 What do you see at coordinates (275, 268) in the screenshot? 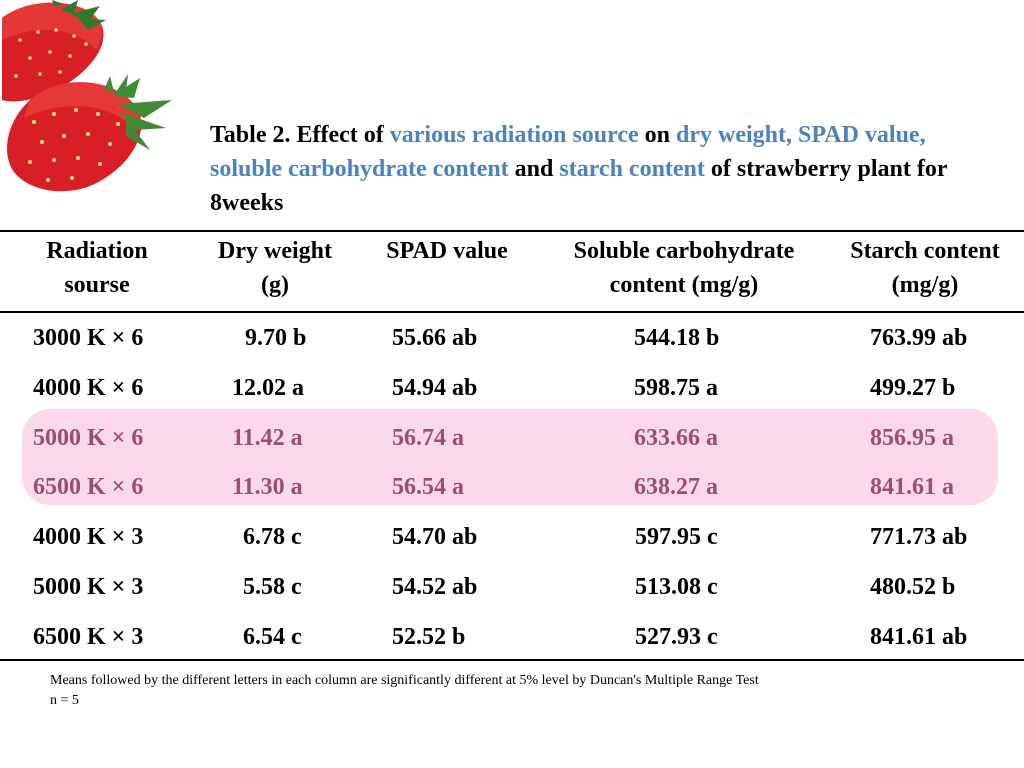
I see `header-dry-weight: Dry weight (g)` at bounding box center [275, 268].